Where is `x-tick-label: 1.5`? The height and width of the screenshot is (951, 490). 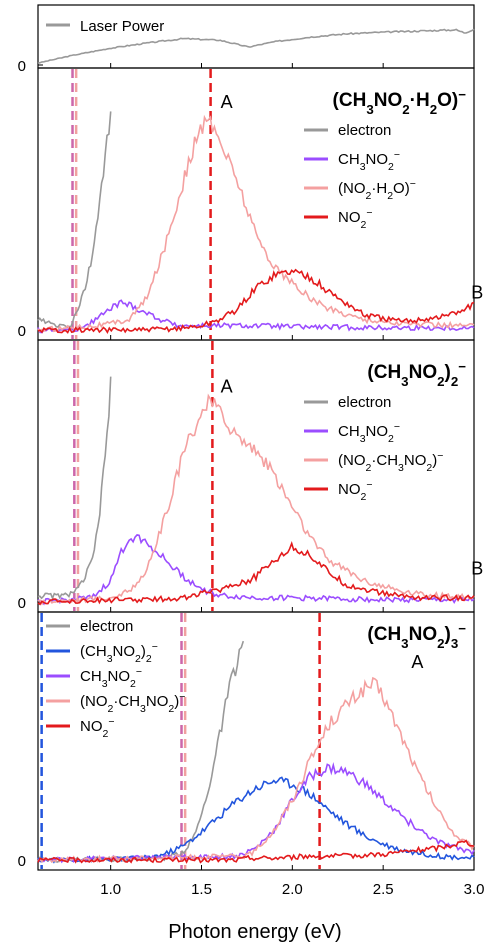 x-tick-label: 1.5 is located at coordinates (201, 889).